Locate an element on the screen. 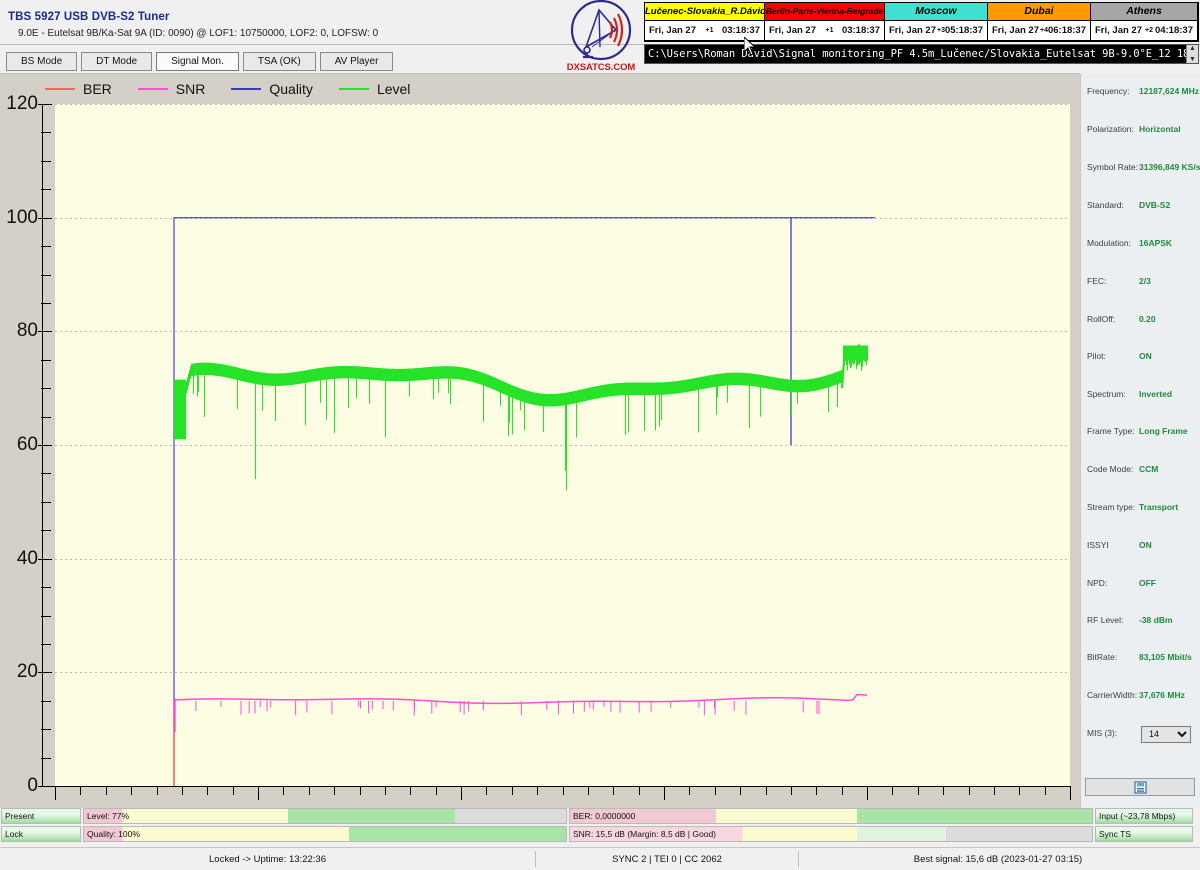 The width and height of the screenshot is (1200, 870). y-tick-label: 100 is located at coordinates (22, 217).